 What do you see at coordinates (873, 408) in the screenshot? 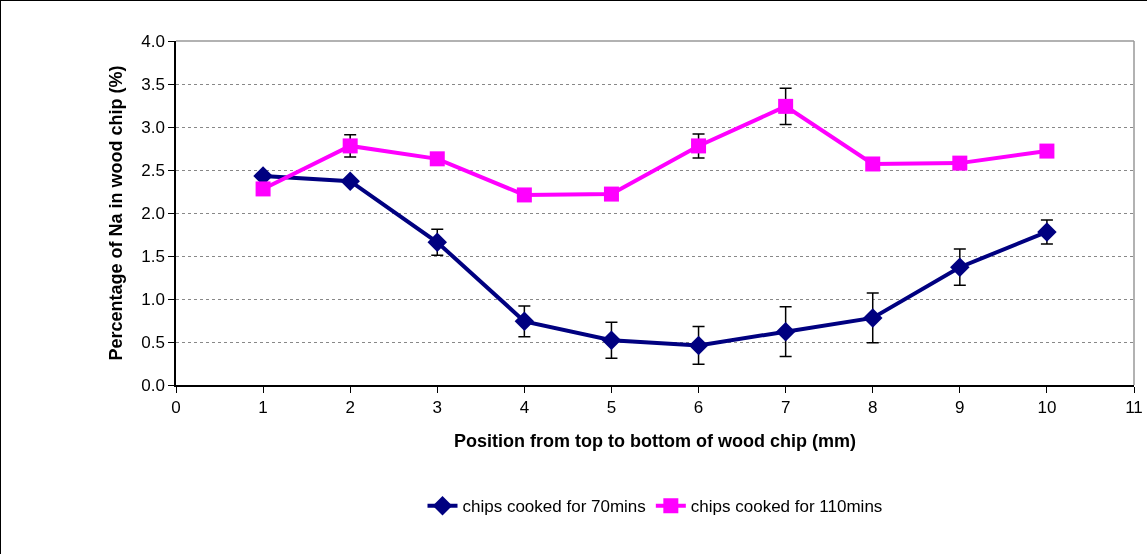
I see `x-tick-label: 8` at bounding box center [873, 408].